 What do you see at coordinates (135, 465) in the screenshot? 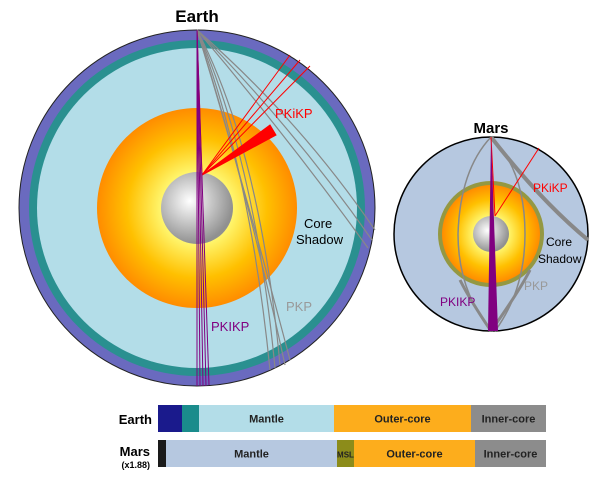
I see `mars-bar-scale: (x1.88)` at bounding box center [135, 465].